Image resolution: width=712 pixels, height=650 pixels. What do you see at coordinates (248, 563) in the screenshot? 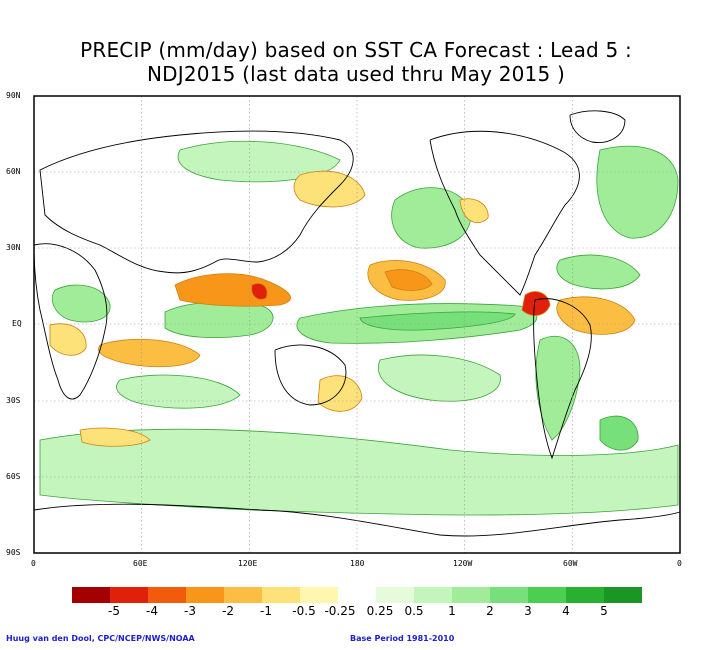
I see `x-axis-label-120e: 120E` at bounding box center [248, 563].